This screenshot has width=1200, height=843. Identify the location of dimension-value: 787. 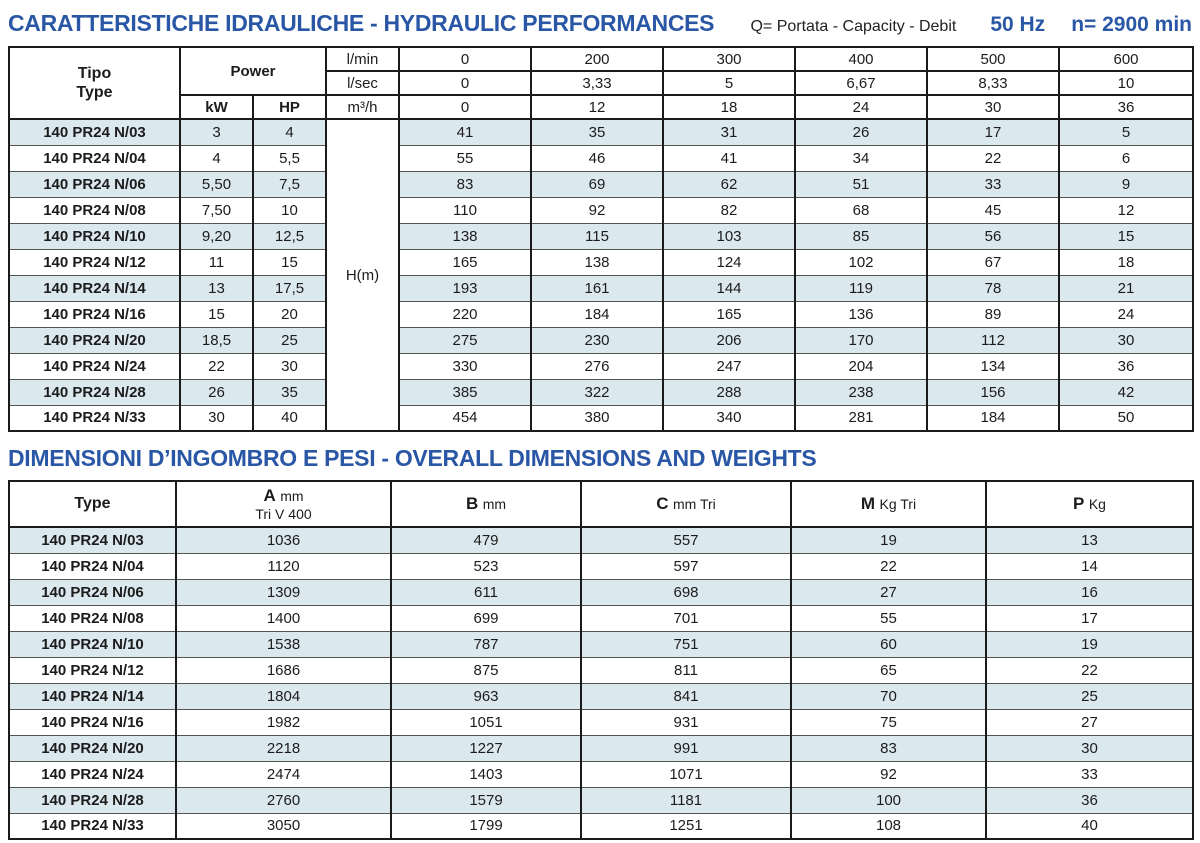
(486, 643).